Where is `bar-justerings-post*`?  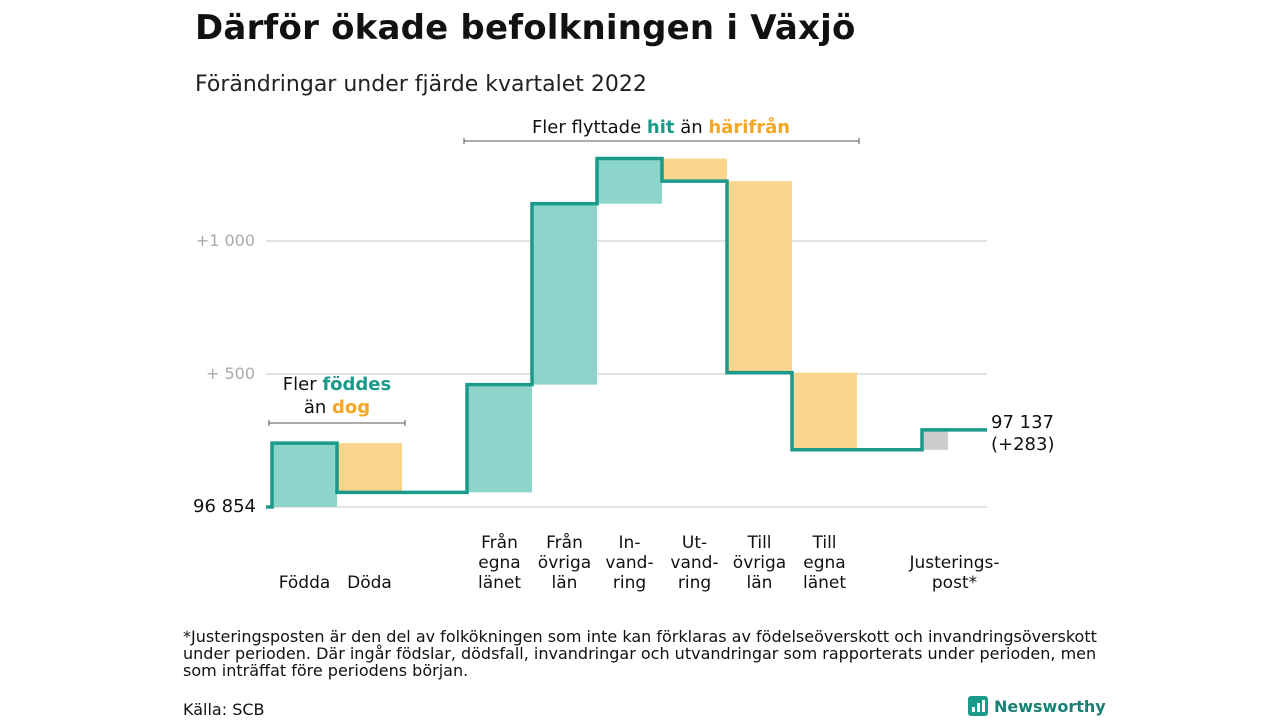
bar-justerings-post* is located at coordinates (935, 439).